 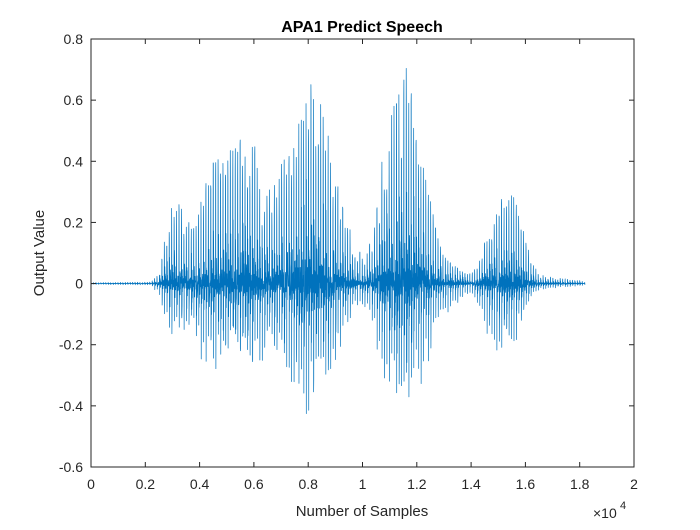 I want to click on y-tick-label: -0.4, so click(x=71, y=406).